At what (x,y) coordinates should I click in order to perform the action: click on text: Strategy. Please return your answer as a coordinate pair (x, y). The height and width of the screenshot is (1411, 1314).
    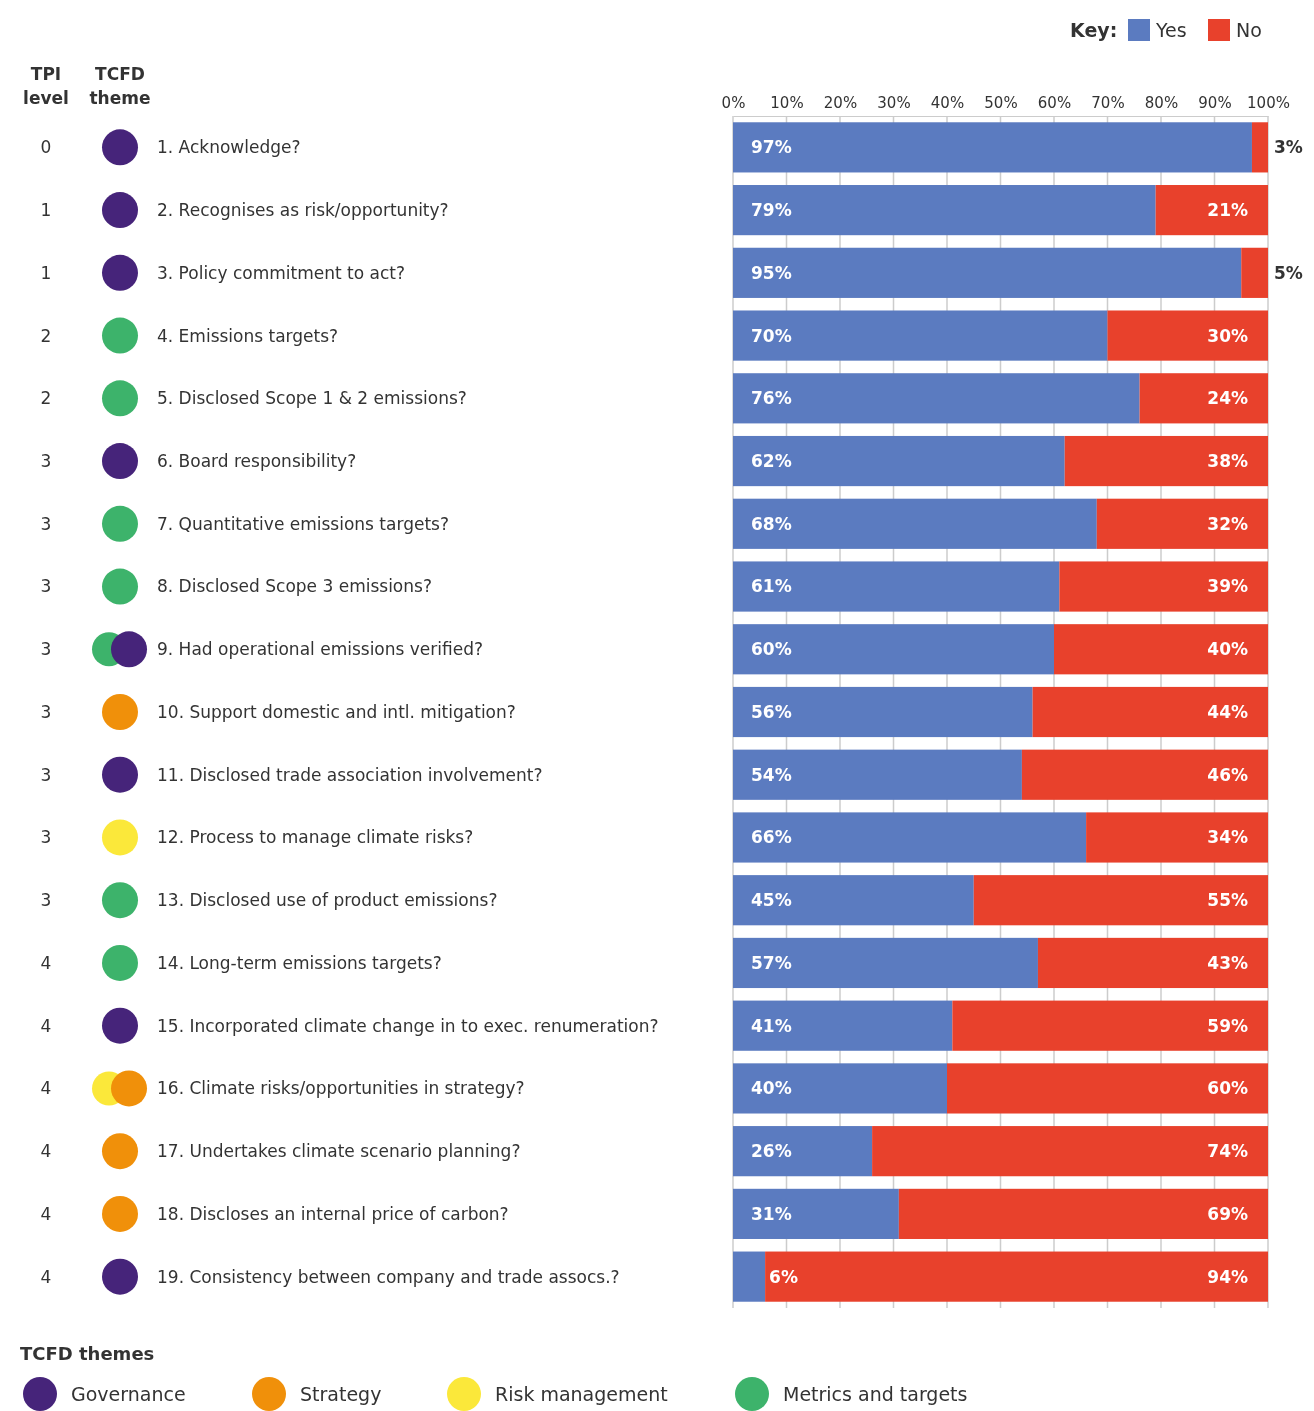
    Looking at the image, I should click on (341, 1393).